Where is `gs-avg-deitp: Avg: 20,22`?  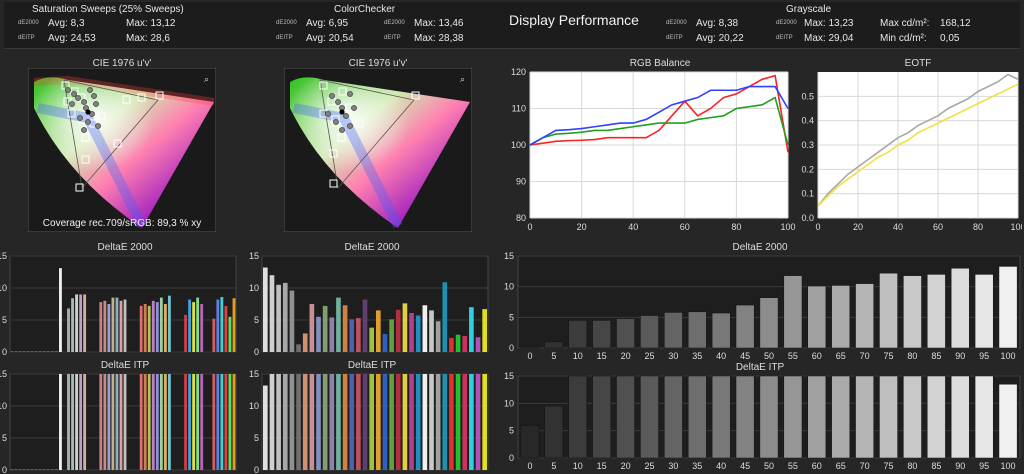
gs-avg-deitp: Avg: 20,22 is located at coordinates (720, 38).